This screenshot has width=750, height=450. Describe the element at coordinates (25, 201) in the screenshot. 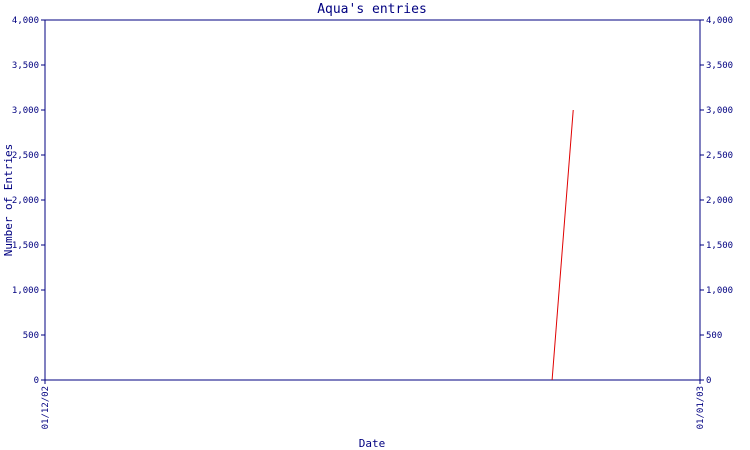

I see `y-tick-label: 2,000` at that location.